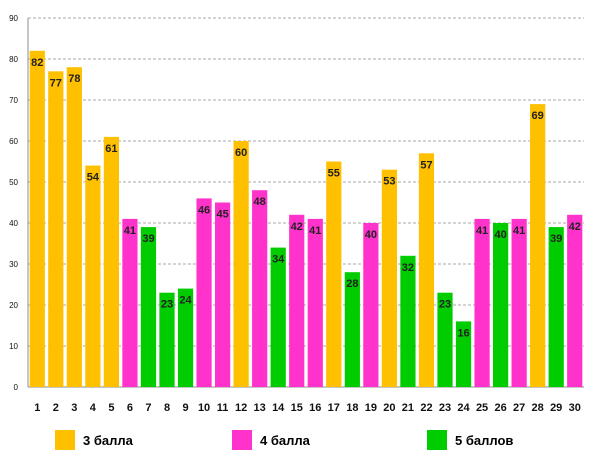 This screenshot has width=593, height=469. Describe the element at coordinates (13, 18) in the screenshot. I see `y-tick-label: 90` at that location.